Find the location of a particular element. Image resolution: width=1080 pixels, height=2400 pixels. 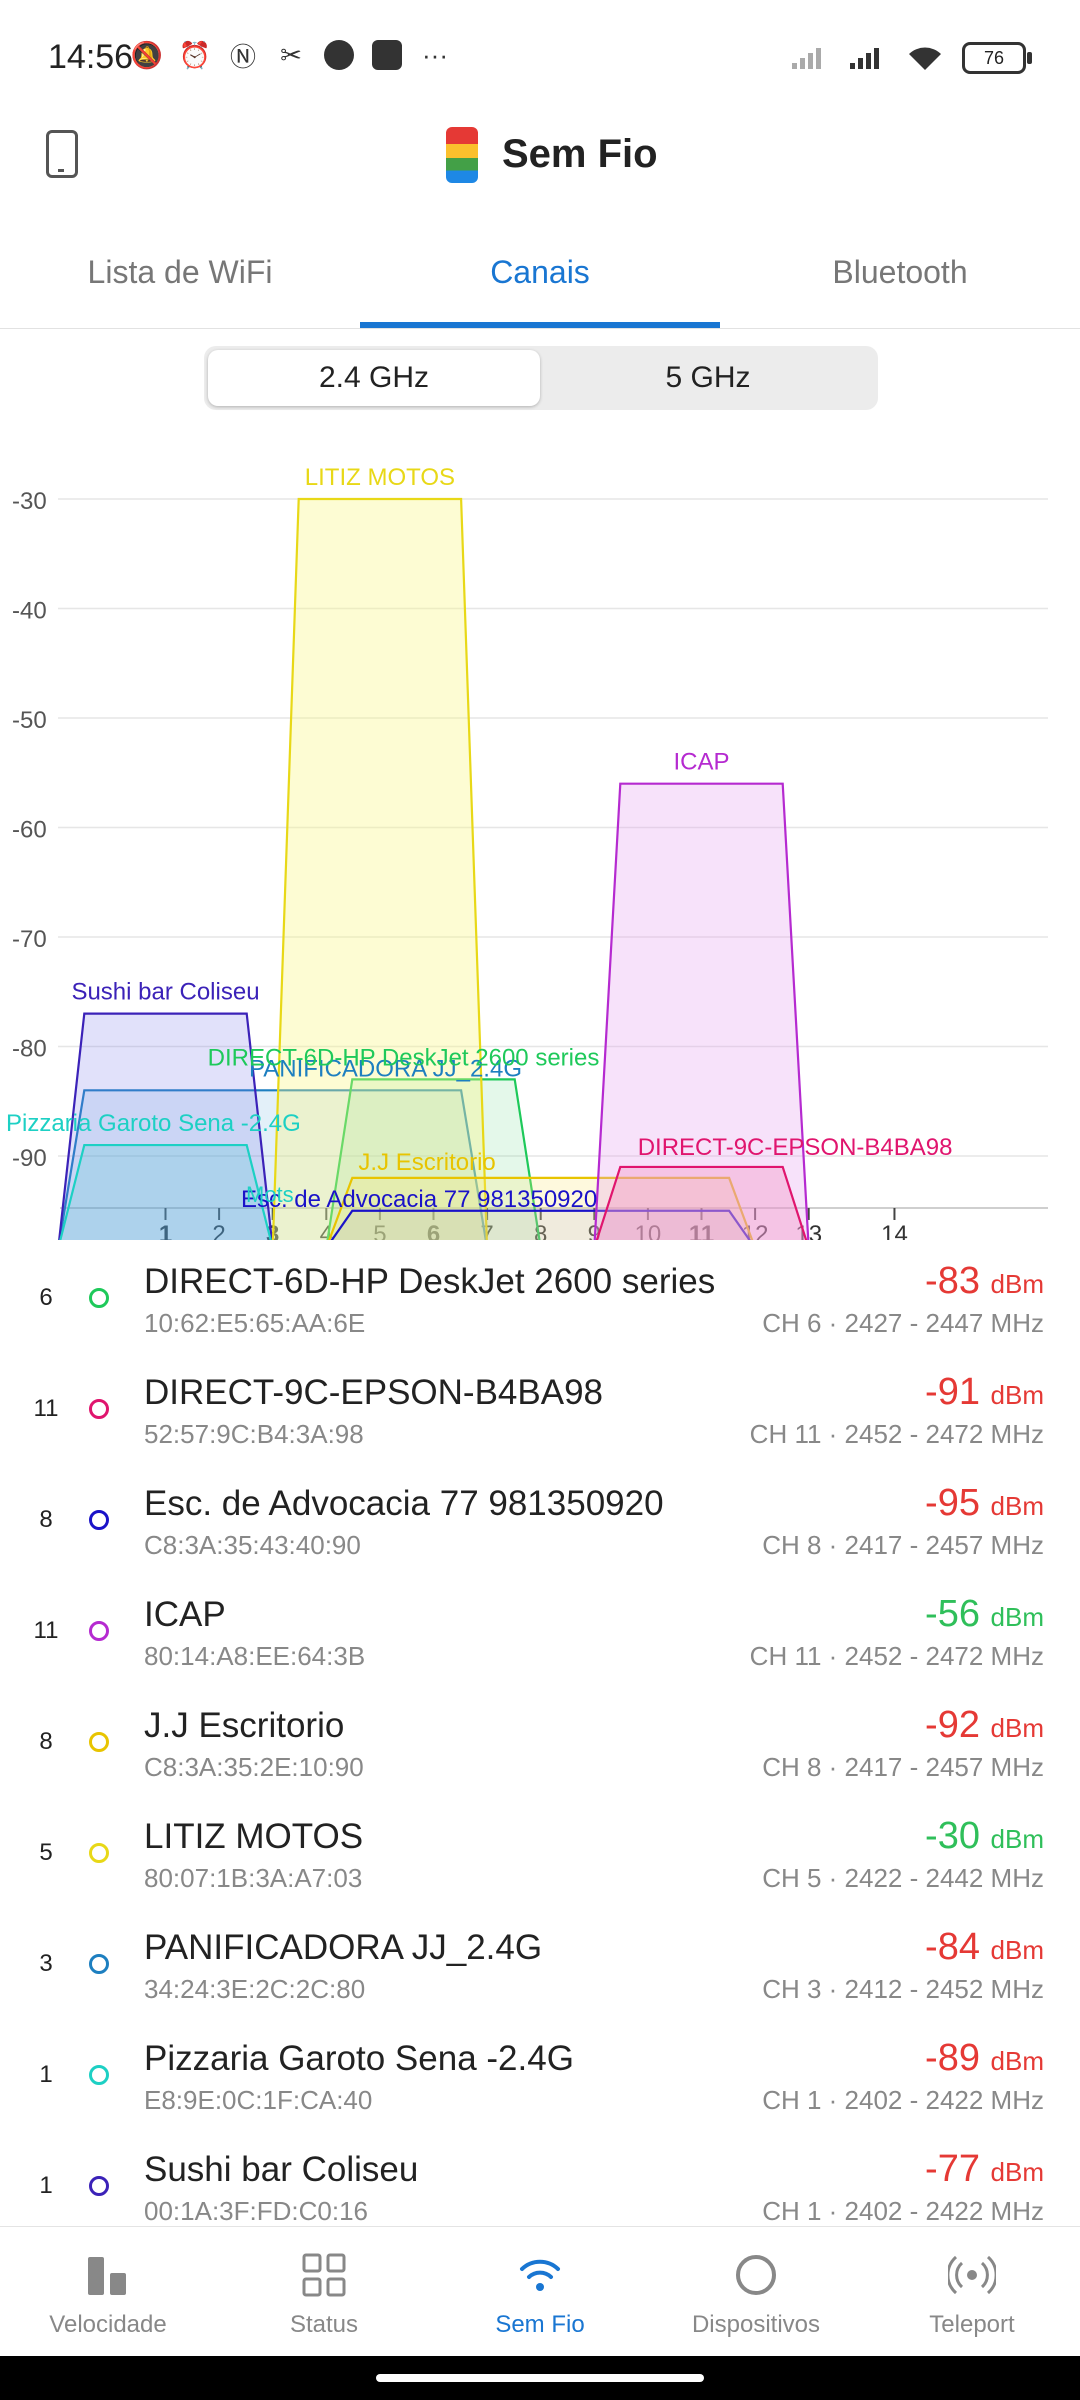

x-tick-label: 6 is located at coordinates (433, 1230).